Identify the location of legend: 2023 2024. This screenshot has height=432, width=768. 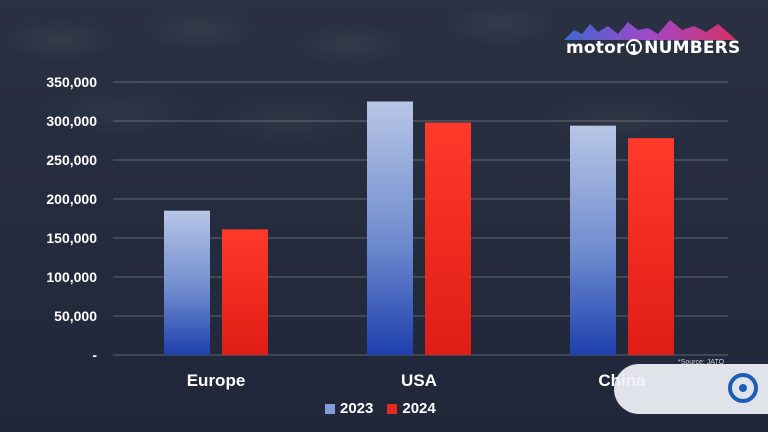
(380, 408).